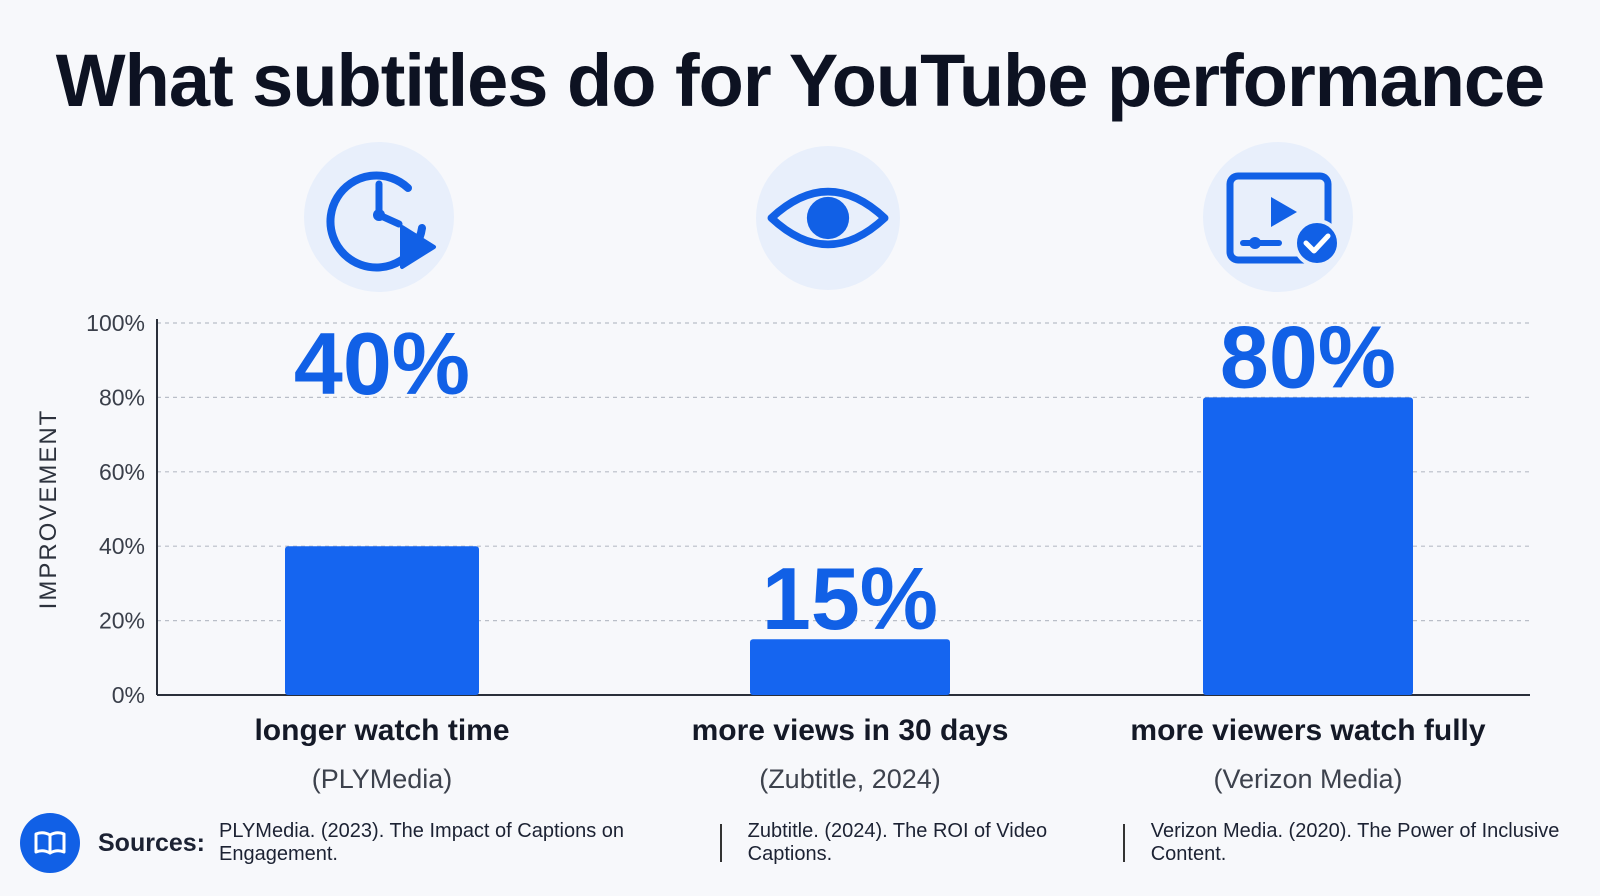 The height and width of the screenshot is (896, 1600). What do you see at coordinates (122, 397) in the screenshot?
I see `y-tick-label: 80%` at bounding box center [122, 397].